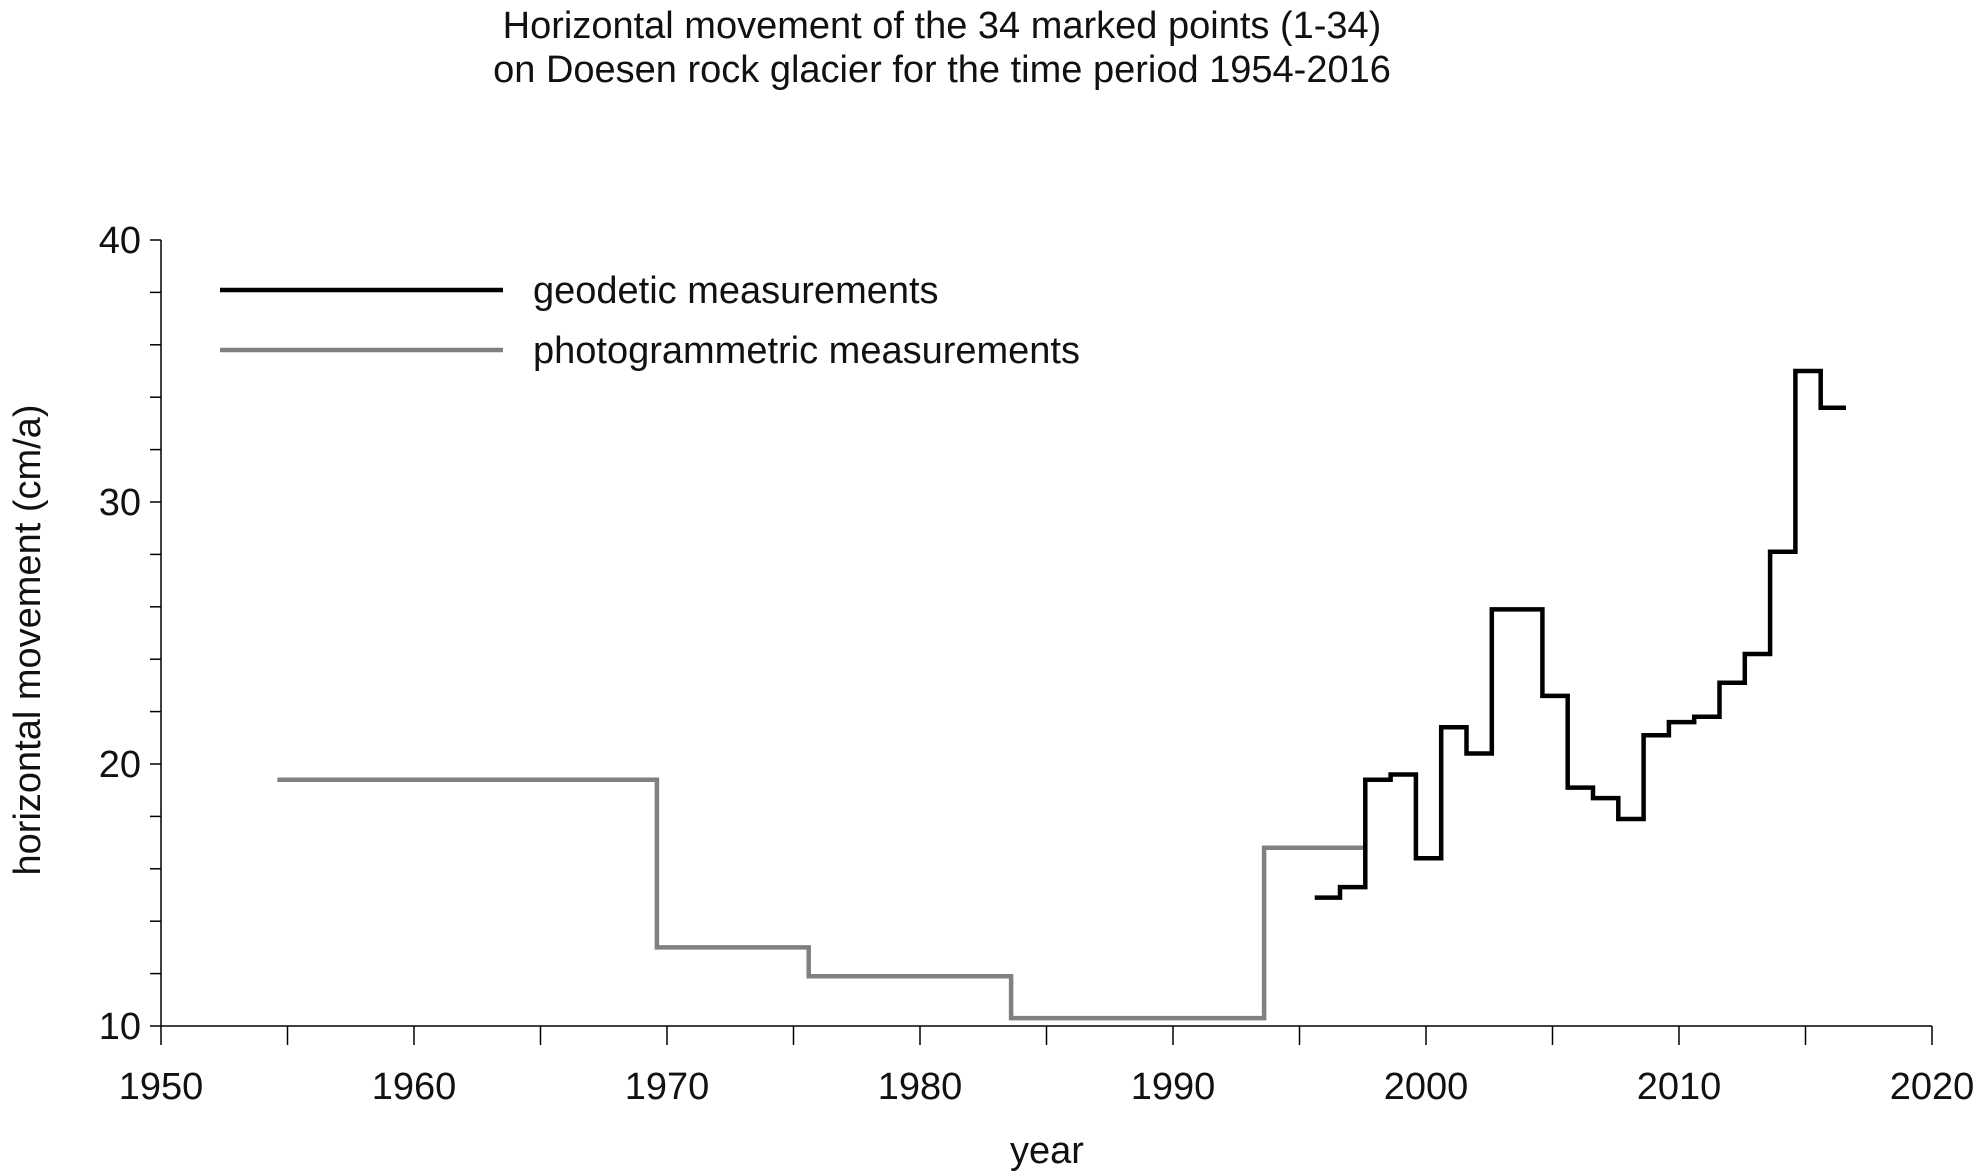 The height and width of the screenshot is (1174, 1979). Describe the element at coordinates (130, 634) in the screenshot. I see `y-axis-ticks: 10 20 30 40` at that location.